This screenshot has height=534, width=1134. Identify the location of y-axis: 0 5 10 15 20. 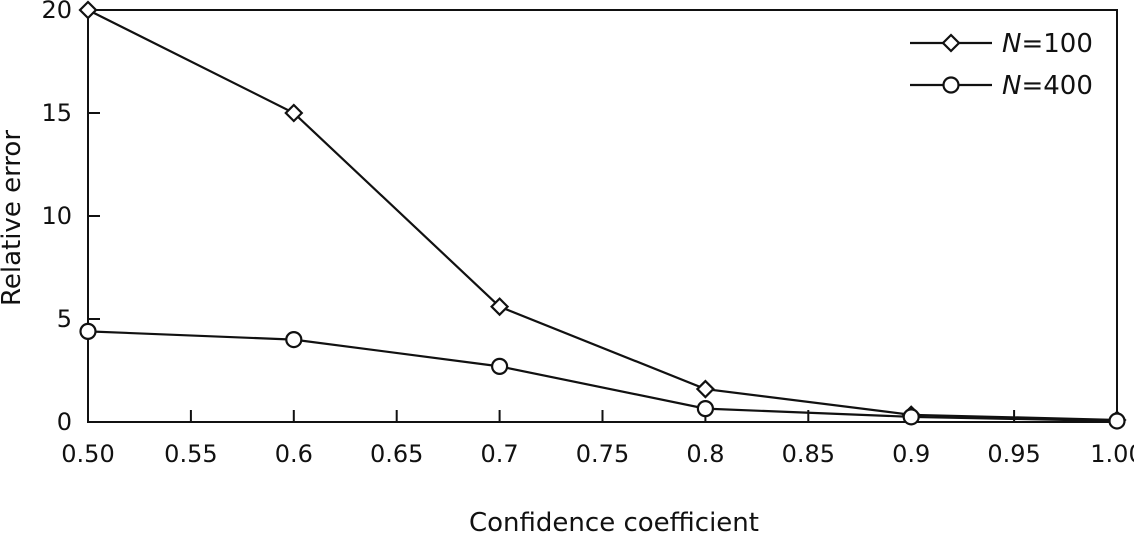
(70, 218).